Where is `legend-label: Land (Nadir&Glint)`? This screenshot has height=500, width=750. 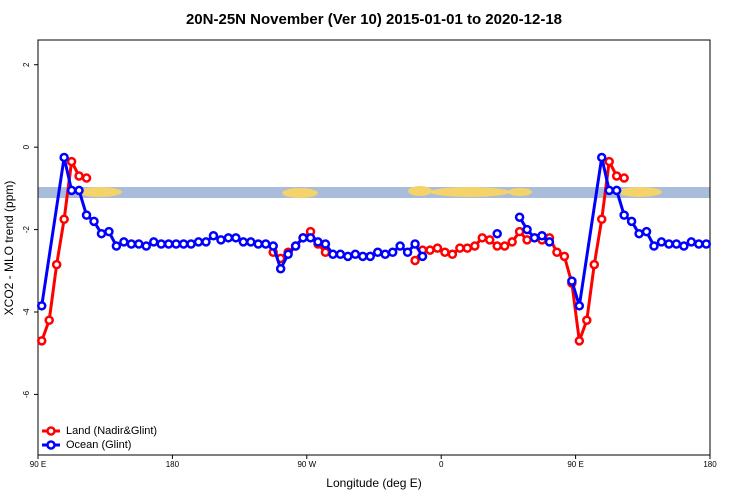 legend-label: Land (Nadir&Glint) is located at coordinates (111, 431).